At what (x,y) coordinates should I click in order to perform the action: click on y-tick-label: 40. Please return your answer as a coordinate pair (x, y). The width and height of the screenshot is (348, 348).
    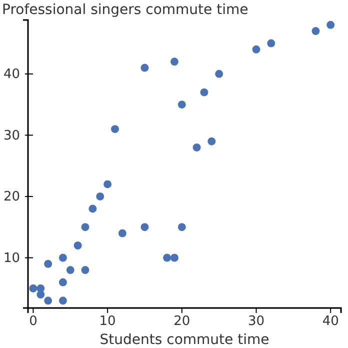
    Looking at the image, I should click on (11, 74).